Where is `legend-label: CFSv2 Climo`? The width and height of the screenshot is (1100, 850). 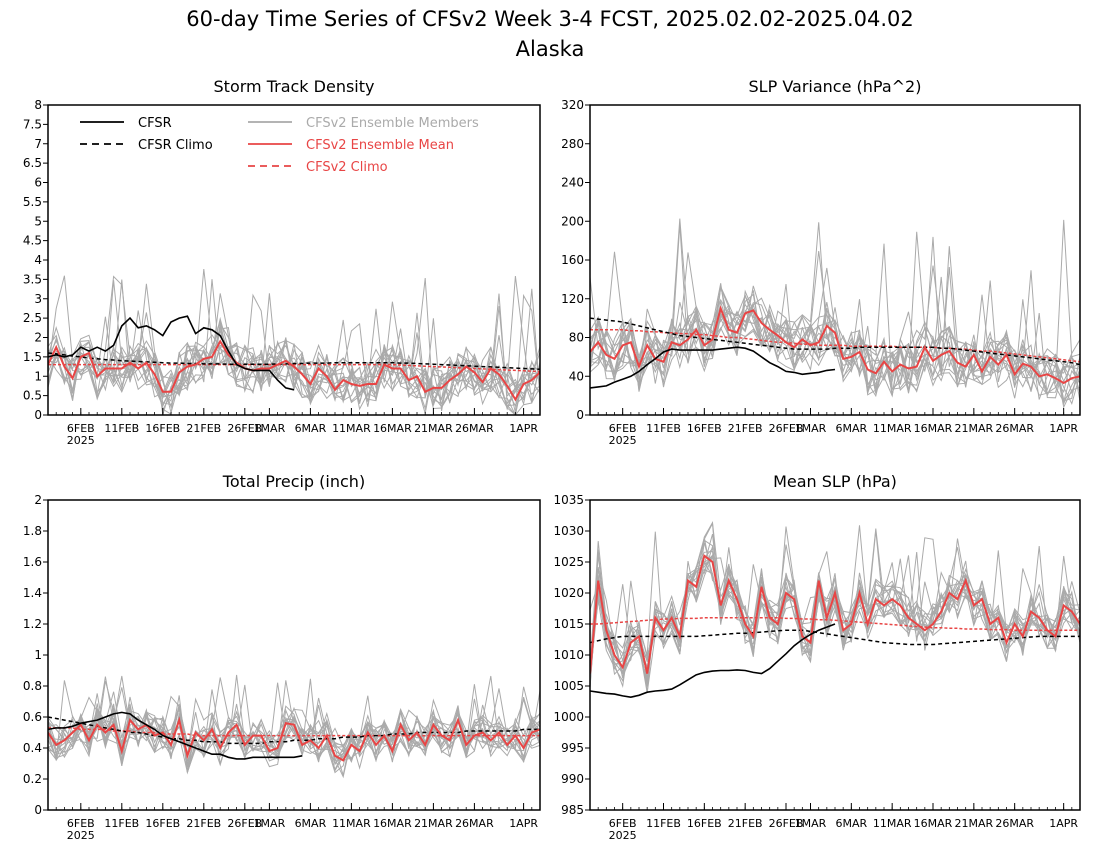 legend-label: CFSv2 Climo is located at coordinates (347, 167).